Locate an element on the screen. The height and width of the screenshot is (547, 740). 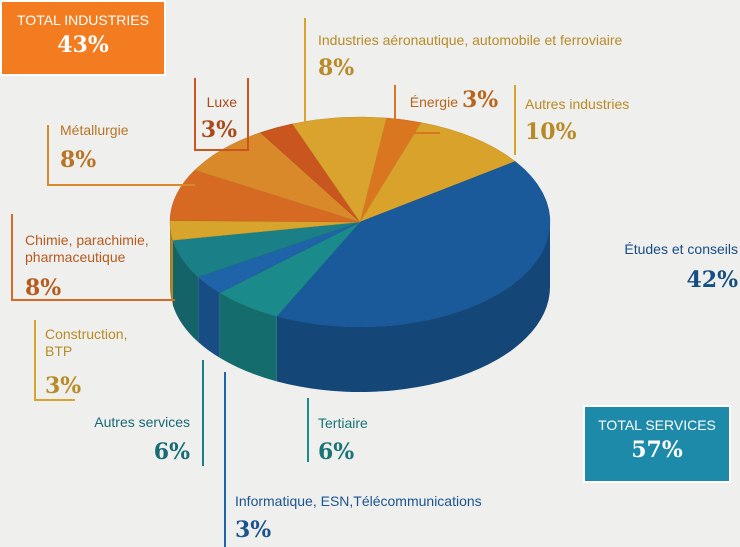
slice-value: 42% is located at coordinates (712, 280).